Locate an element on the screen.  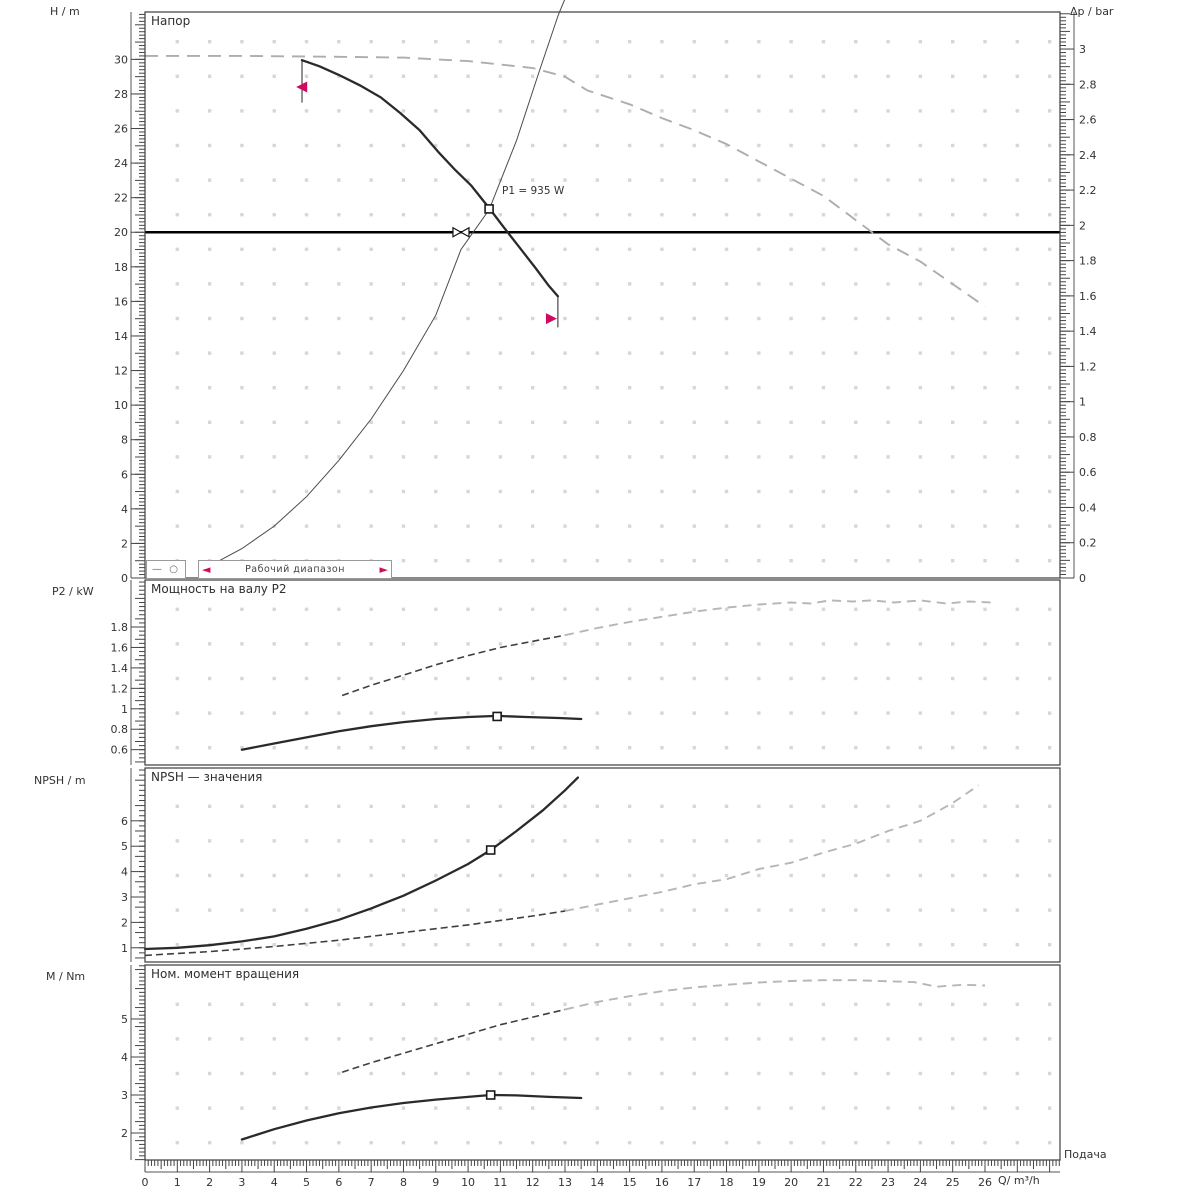
y-tick-label: 4 is located at coordinates (124, 509).